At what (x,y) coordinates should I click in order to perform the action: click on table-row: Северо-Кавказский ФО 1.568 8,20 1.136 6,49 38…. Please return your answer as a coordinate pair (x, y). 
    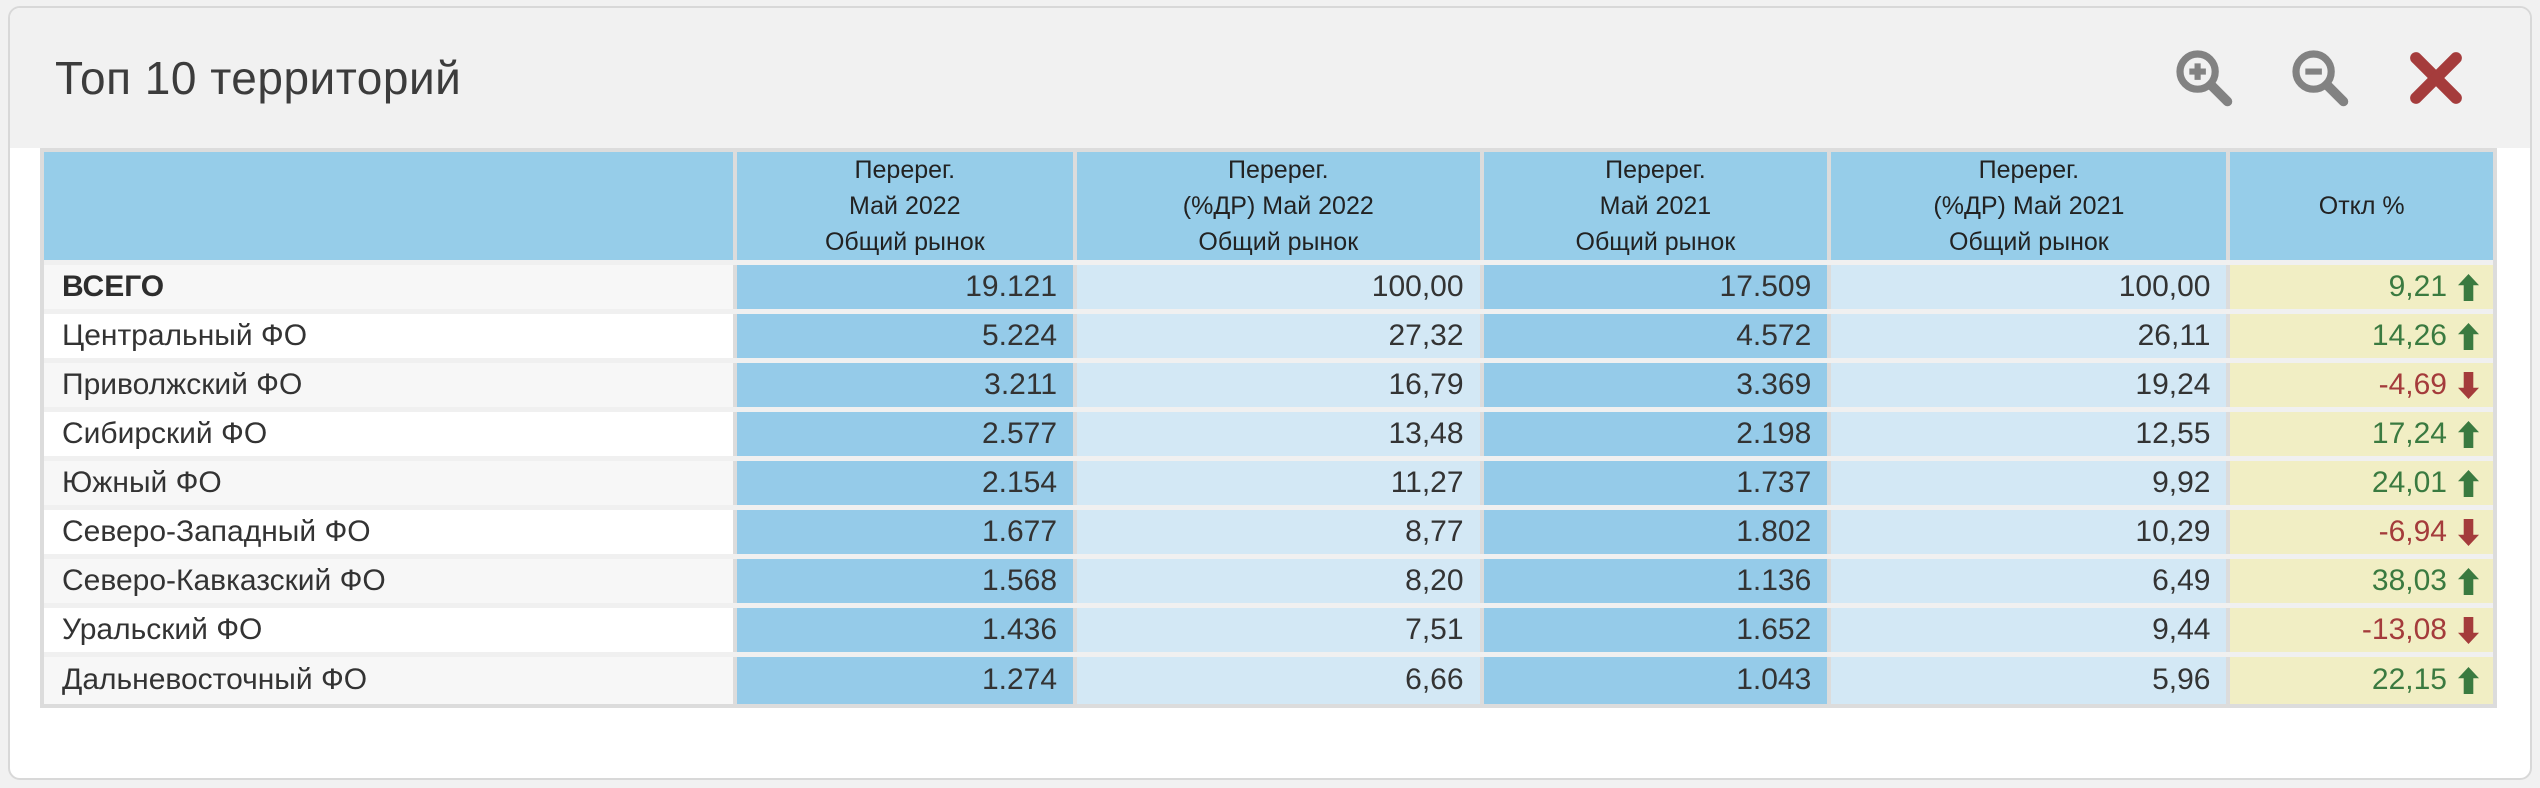
    Looking at the image, I should click on (1268, 582).